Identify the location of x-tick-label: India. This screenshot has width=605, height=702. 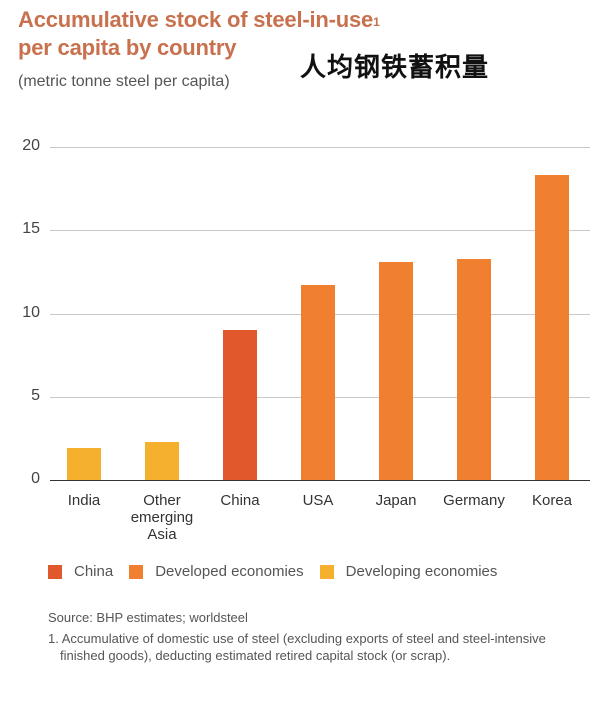
(84, 500).